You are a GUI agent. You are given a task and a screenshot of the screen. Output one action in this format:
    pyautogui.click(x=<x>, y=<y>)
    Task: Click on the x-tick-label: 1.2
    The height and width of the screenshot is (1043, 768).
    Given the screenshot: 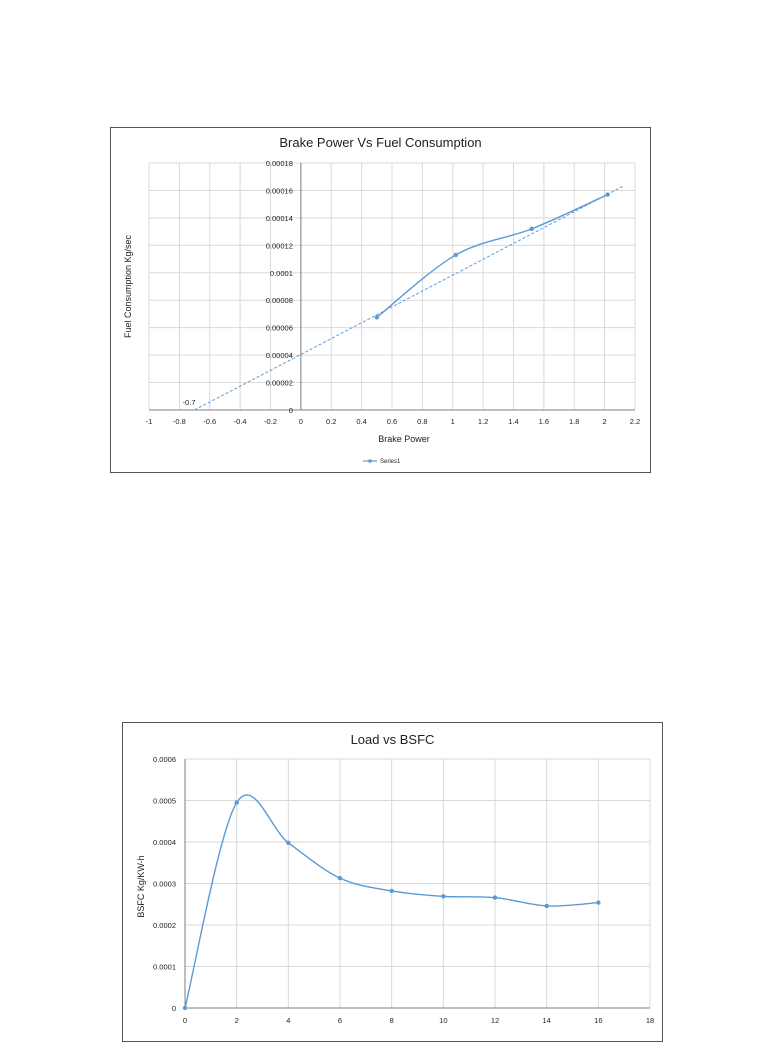 What is the action you would take?
    pyautogui.click(x=483, y=421)
    